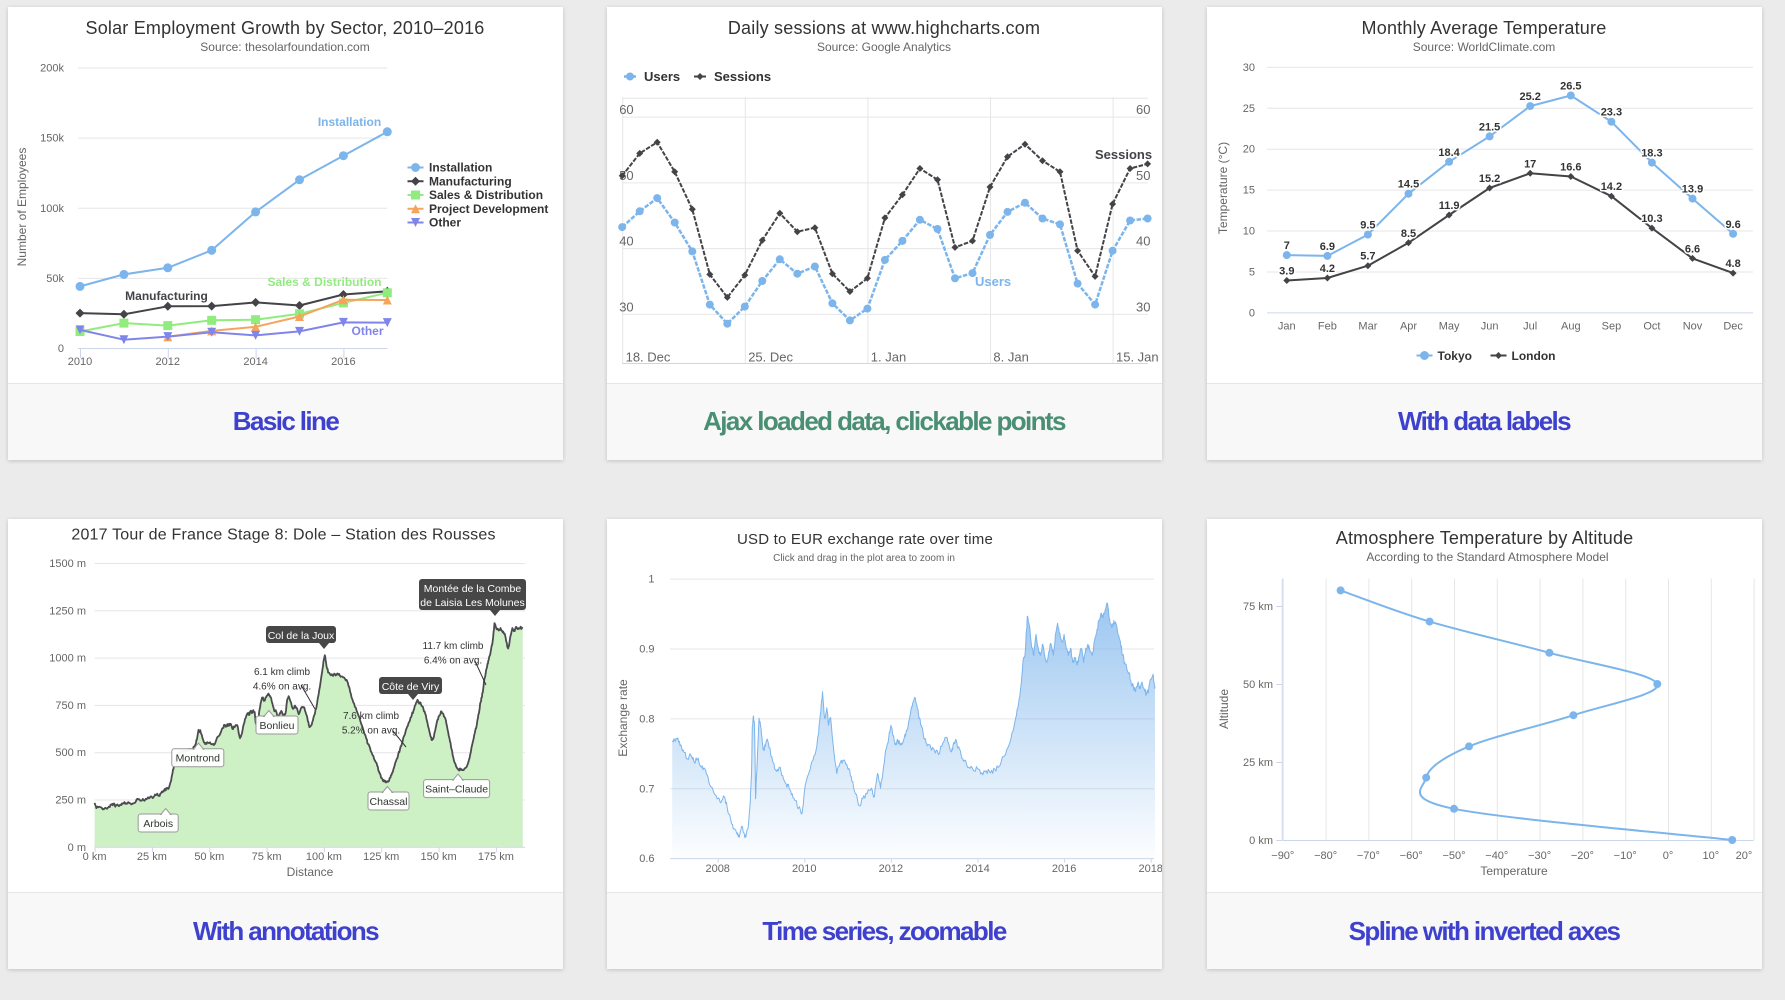  I want to click on svg-text:Daily sessions at www.highchar: Daily sessions at www.highcharts.com, so click(883, 28).